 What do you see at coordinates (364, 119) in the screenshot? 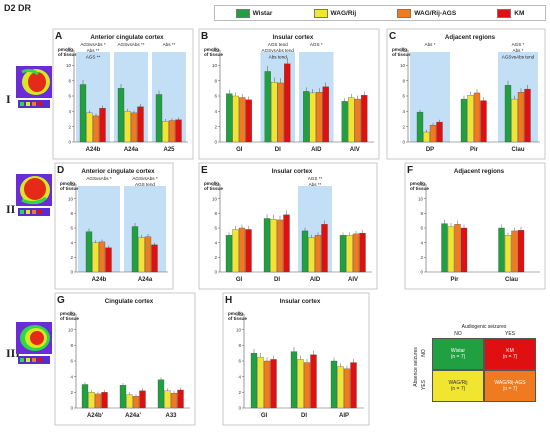
I see `bar-b-aiv-km` at bounding box center [364, 119].